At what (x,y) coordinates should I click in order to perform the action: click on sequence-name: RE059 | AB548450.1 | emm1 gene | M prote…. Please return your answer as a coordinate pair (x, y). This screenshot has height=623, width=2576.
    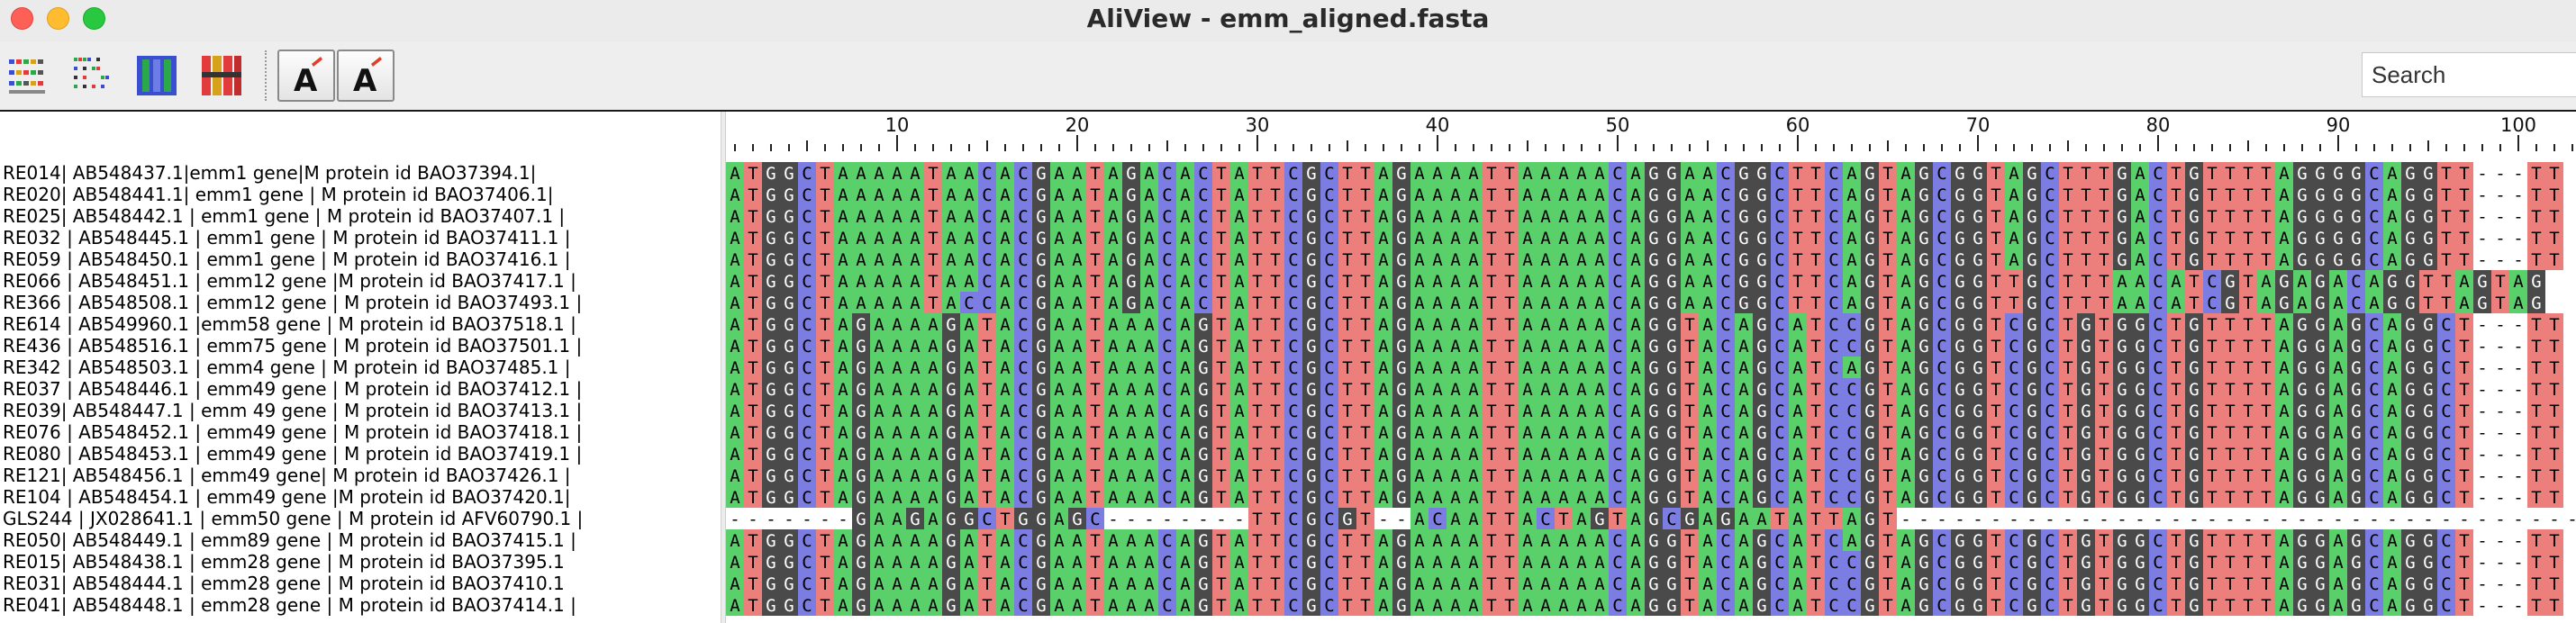
    Looking at the image, I should click on (287, 259).